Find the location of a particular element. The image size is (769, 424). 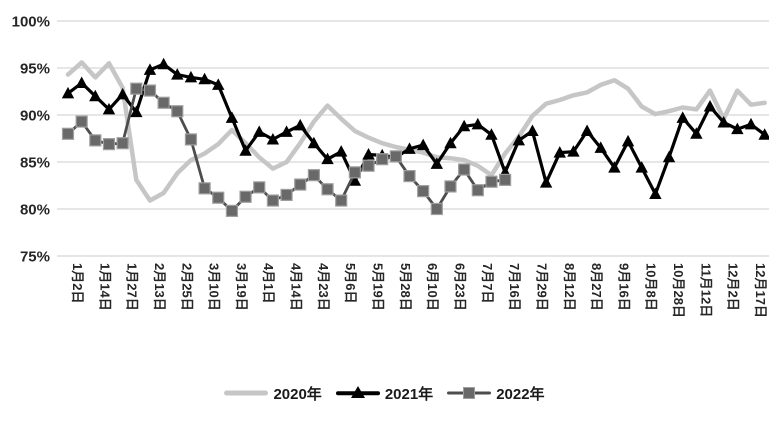

y-tick-label: 85% is located at coordinates (35, 163).